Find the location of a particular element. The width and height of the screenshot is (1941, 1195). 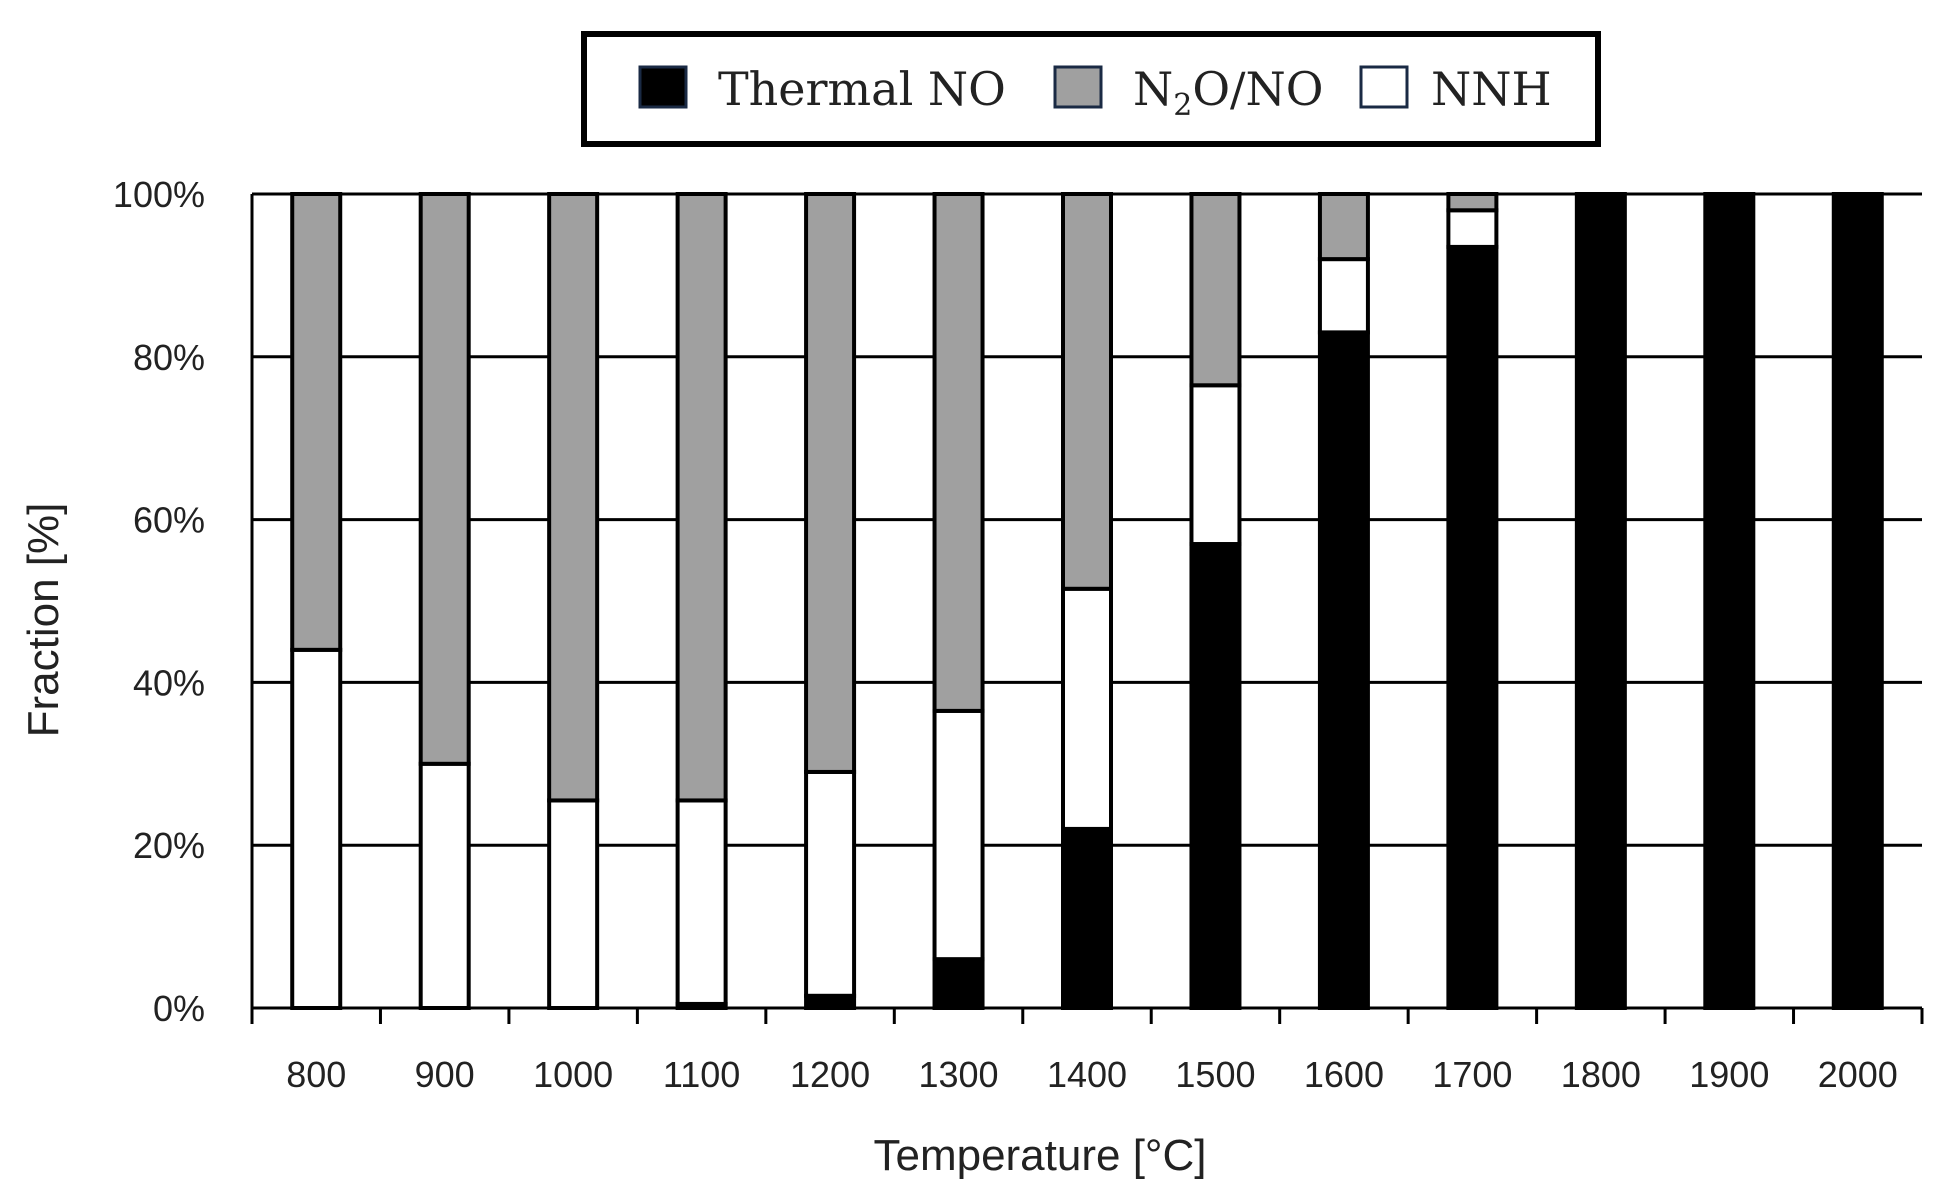

y-axis-title: Fraction [%] is located at coordinates (43, 620).